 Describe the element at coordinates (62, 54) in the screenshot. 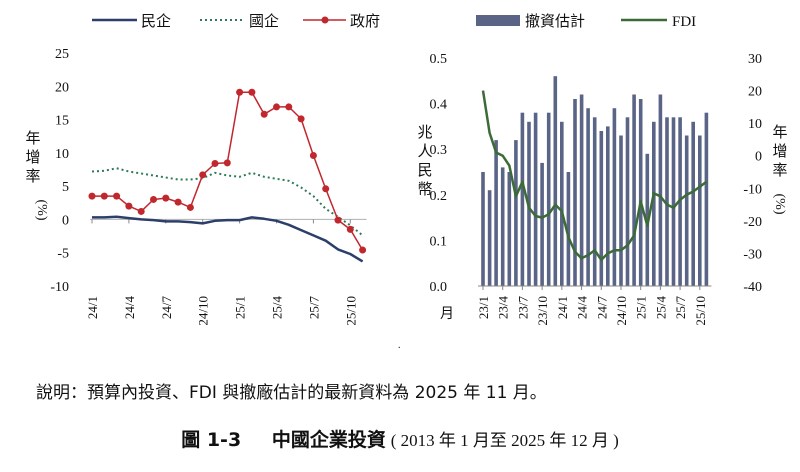

I see `left-y-tick-label: 25` at that location.